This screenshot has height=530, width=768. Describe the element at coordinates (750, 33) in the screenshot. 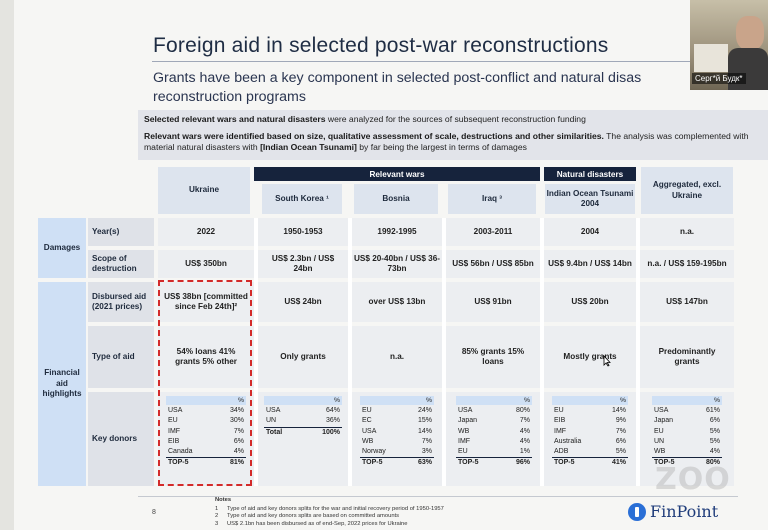

I see `participant-avatar` at that location.